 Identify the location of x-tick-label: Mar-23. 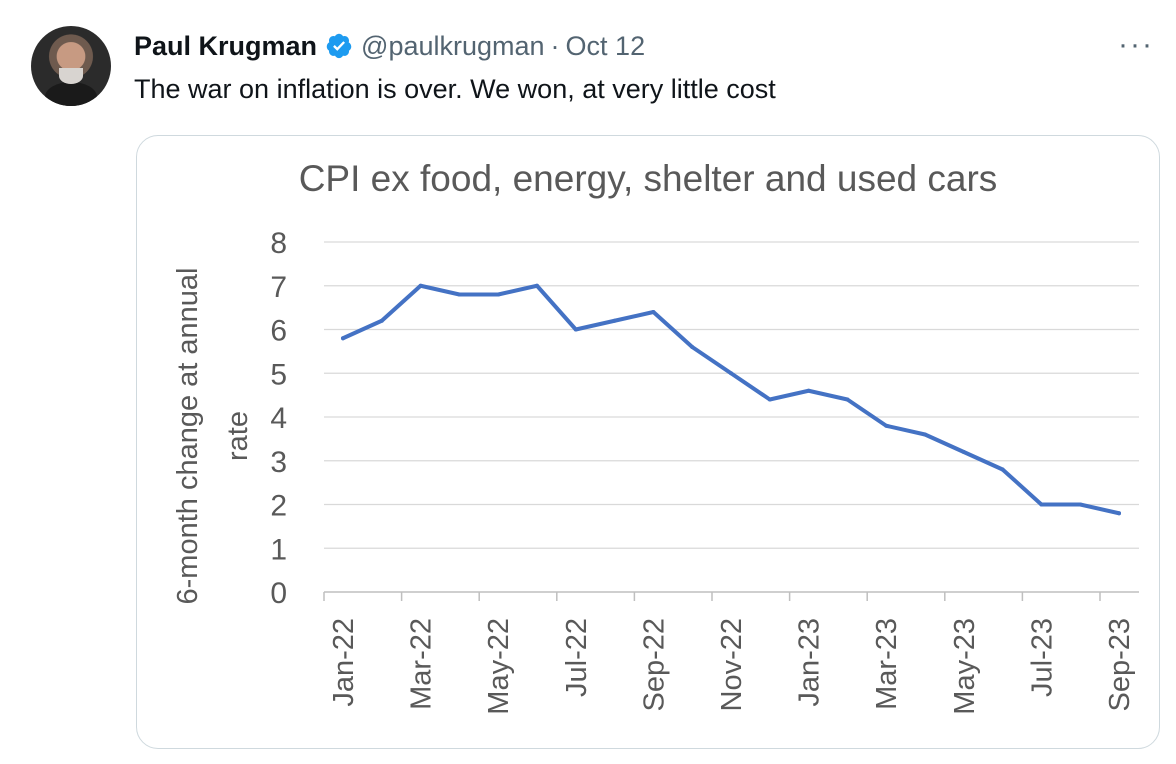
(887, 664).